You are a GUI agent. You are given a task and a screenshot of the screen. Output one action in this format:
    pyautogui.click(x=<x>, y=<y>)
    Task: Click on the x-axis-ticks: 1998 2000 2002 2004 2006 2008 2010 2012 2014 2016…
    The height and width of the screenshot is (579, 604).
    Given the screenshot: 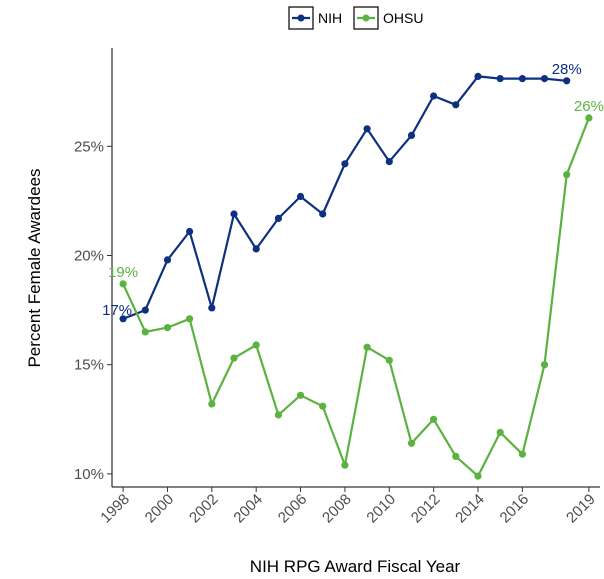 What is the action you would take?
    pyautogui.click(x=348, y=507)
    